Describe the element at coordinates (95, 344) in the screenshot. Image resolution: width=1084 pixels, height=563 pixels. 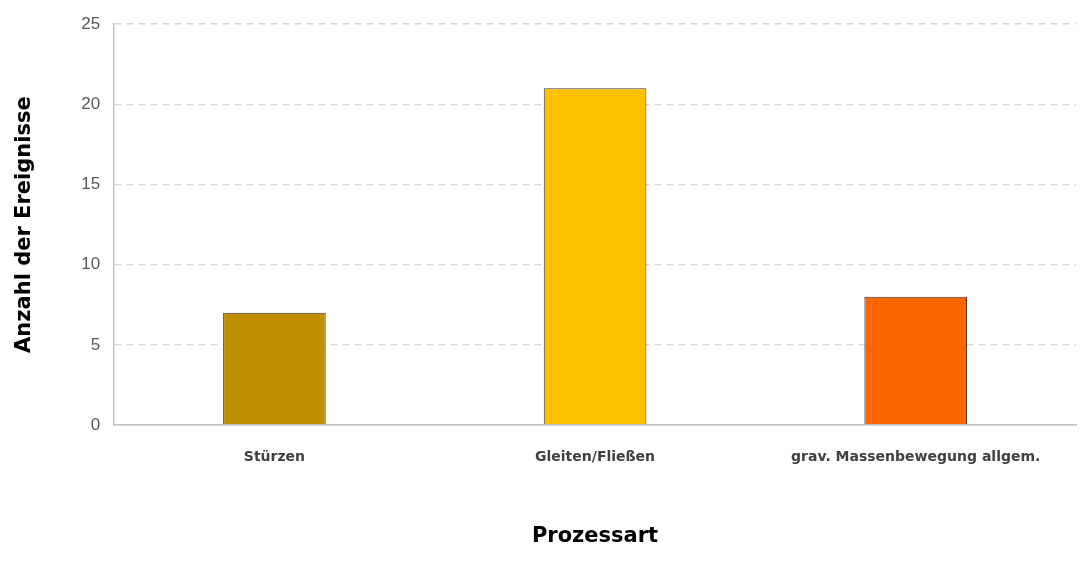
I see `y-tick-label: 5` at that location.